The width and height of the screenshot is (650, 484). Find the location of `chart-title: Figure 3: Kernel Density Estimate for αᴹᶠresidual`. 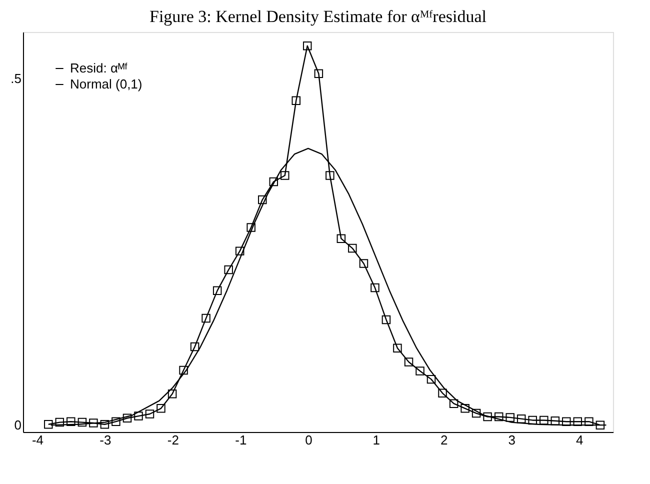

chart-title: Figure 3: Kernel Density Estimate for αᴹᶠresidual is located at coordinates (318, 16).